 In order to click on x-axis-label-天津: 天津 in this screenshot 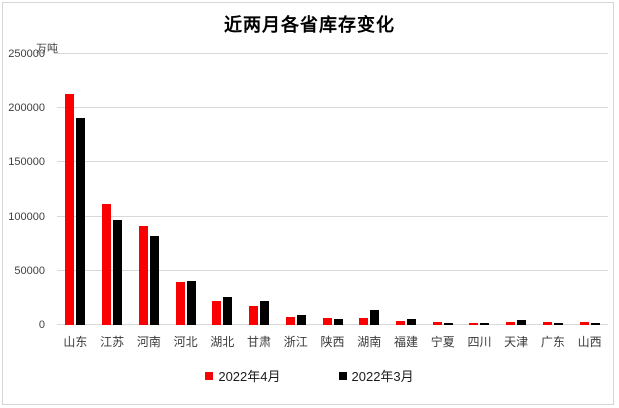, I will do `click(516, 342)`.